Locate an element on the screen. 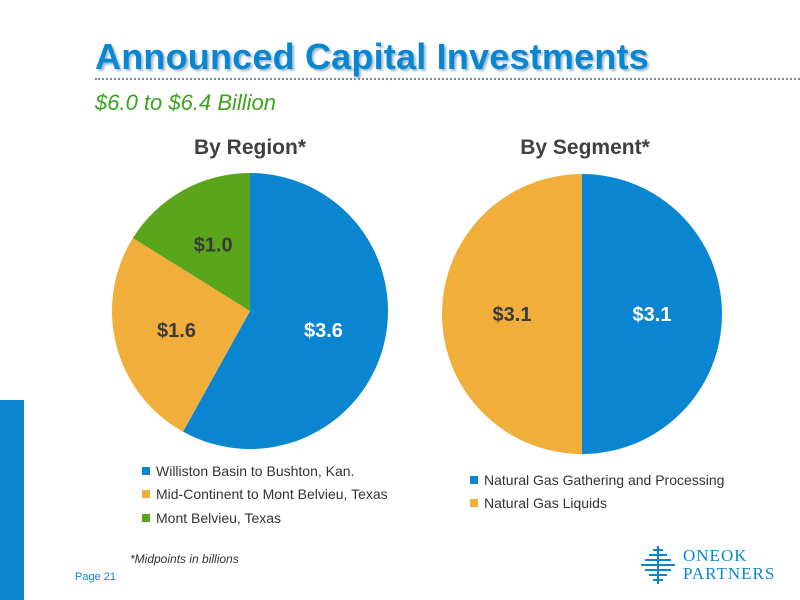 Image resolution: width=800 pixels, height=600 pixels. region-legend-item-0: Williston Basin to Bushton, Kan. is located at coordinates (265, 471).